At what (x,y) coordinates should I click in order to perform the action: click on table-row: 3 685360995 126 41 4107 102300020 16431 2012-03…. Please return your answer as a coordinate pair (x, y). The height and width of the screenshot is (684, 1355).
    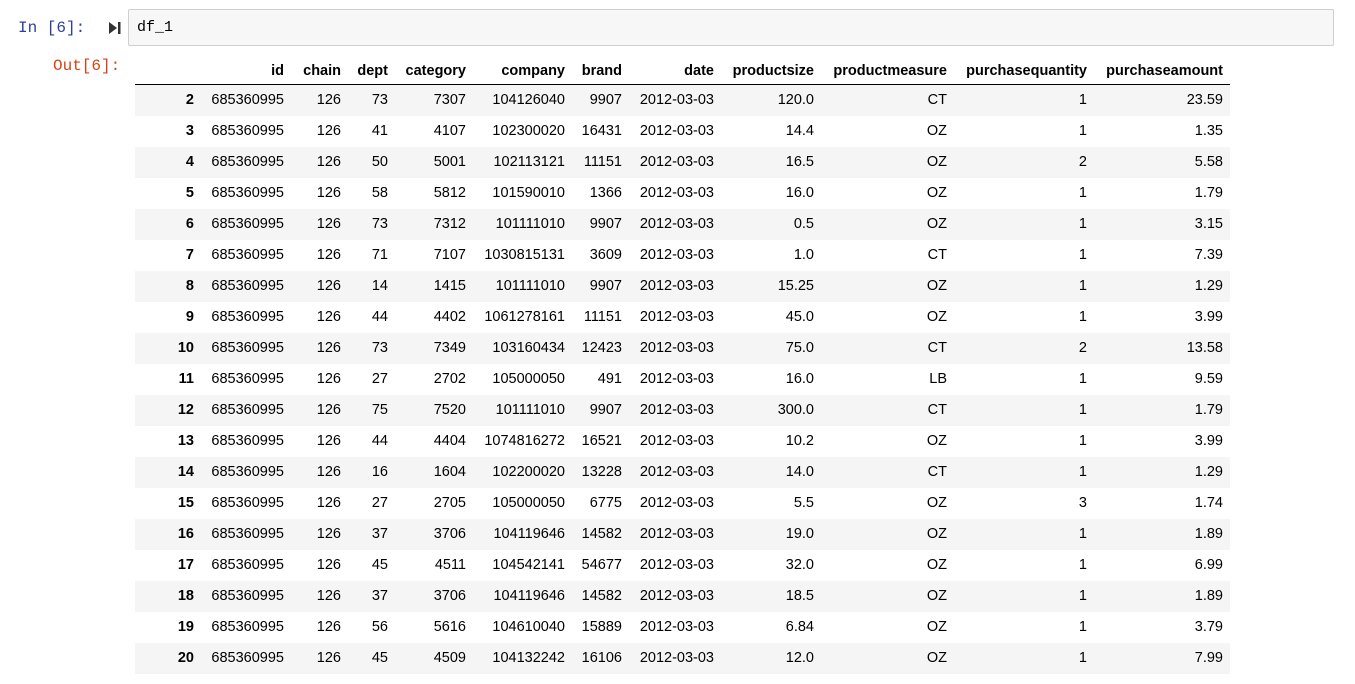
    Looking at the image, I should click on (682, 131).